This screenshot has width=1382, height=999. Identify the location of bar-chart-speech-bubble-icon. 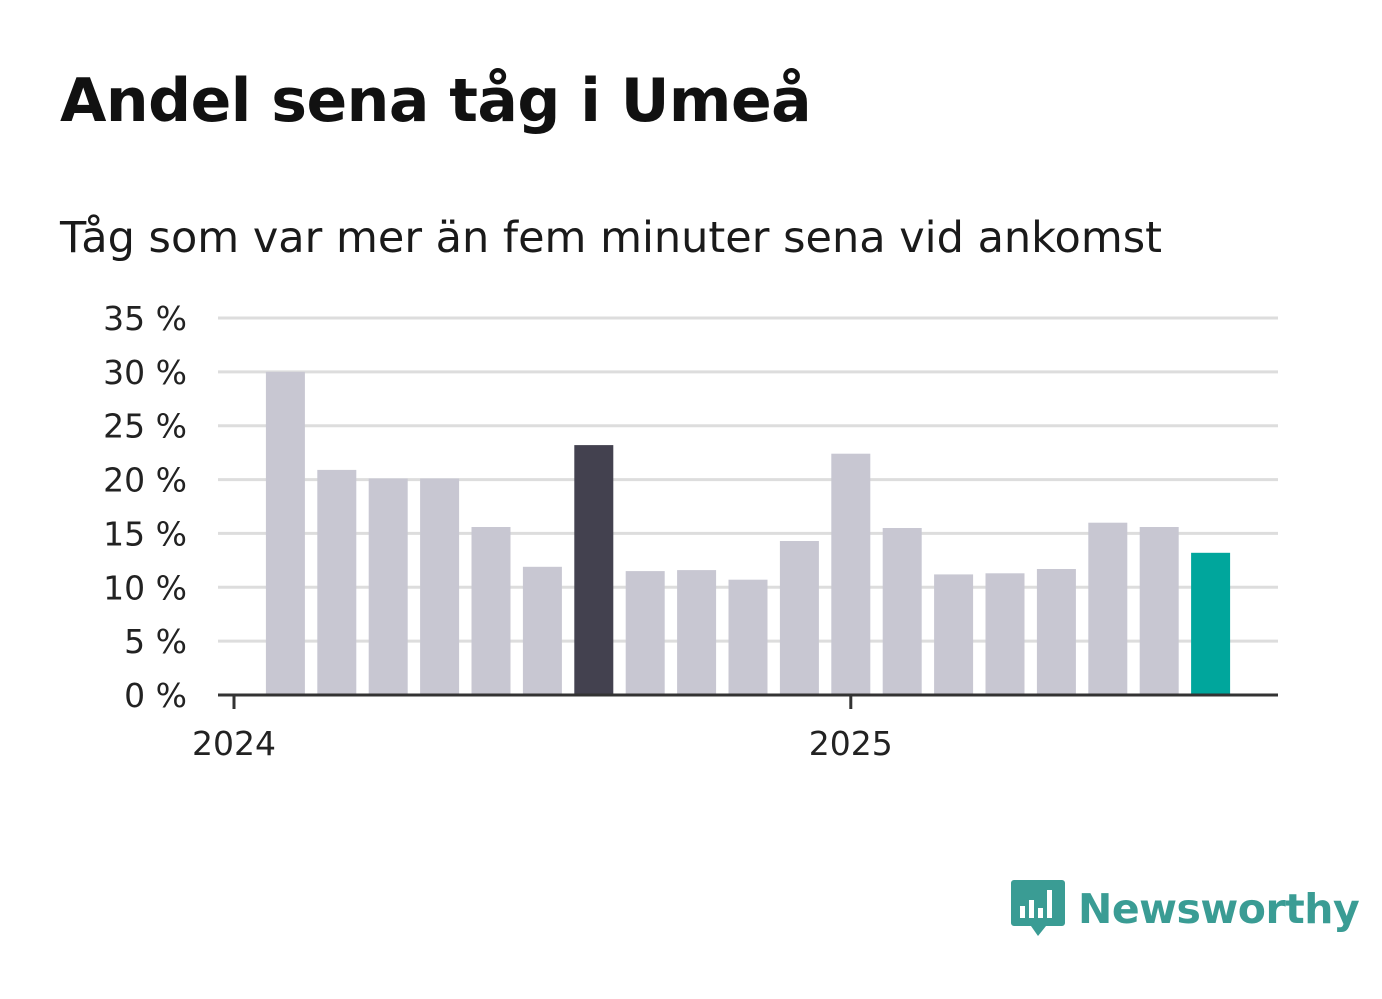
(1038, 908).